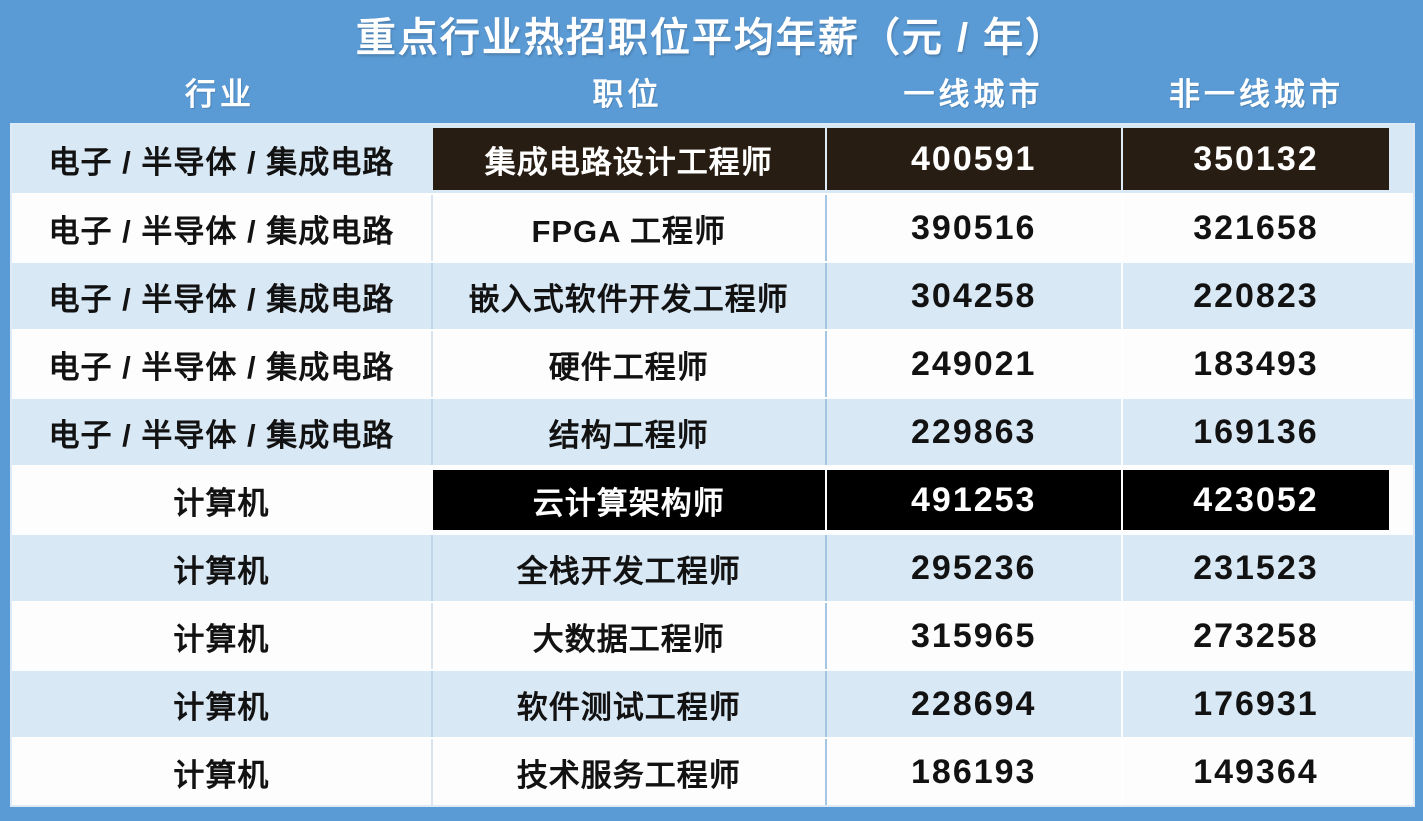  Describe the element at coordinates (1255, 500) in the screenshot. I see `tier2-salary-cell: 423052` at that location.